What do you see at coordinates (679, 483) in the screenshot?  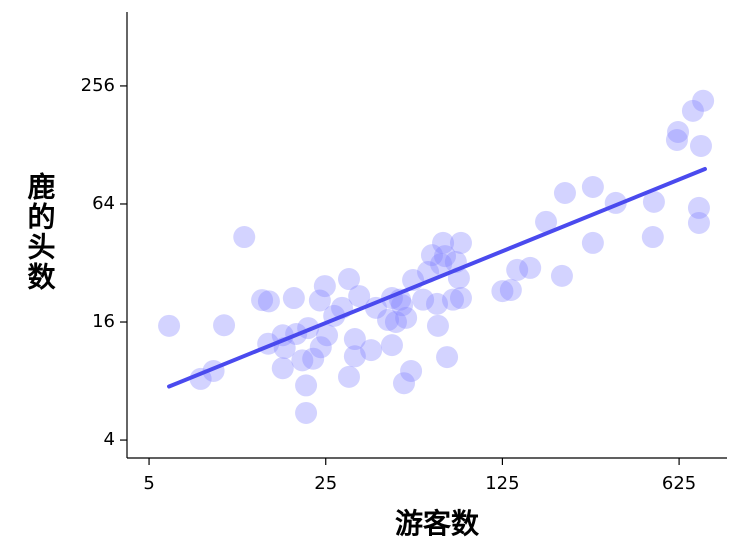 I see `x-tick-label: 625` at bounding box center [679, 483].